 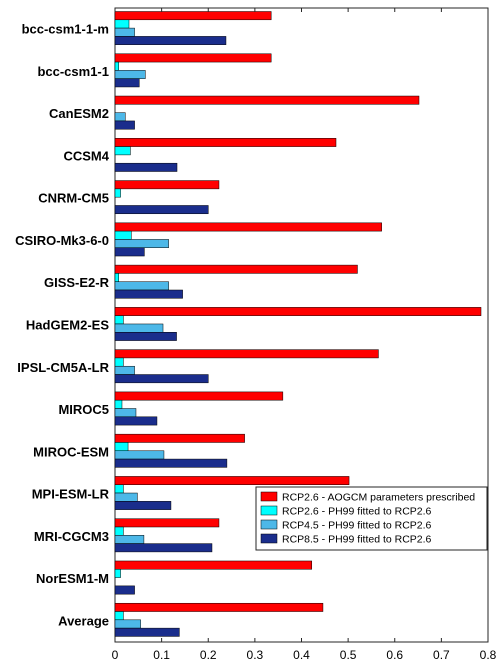 I want to click on category-label-csiro-mk3-6-0: CSIRO-Mk3-6-0, so click(x=62, y=240).